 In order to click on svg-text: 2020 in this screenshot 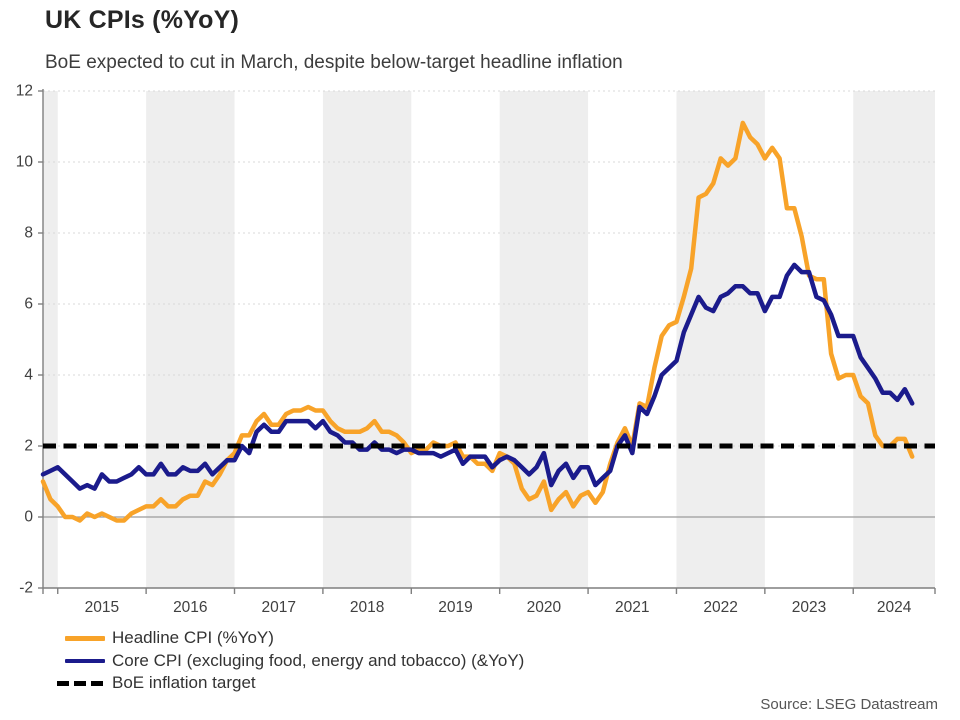, I will do `click(544, 607)`.